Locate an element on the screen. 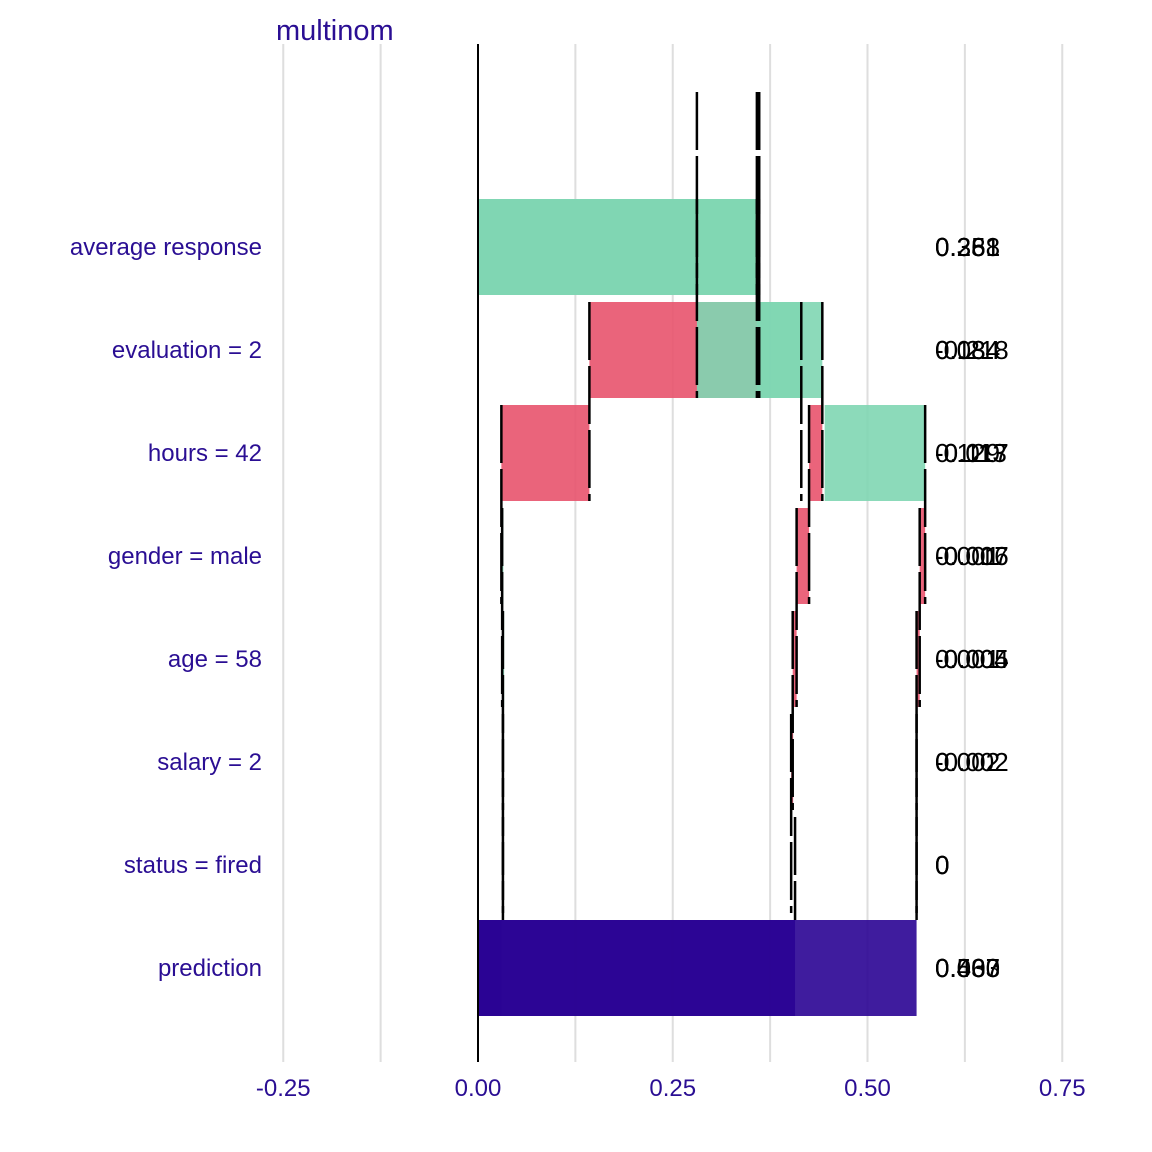 The height and width of the screenshot is (1152, 1152). x-tick-label: 0.00 is located at coordinates (478, 1088).